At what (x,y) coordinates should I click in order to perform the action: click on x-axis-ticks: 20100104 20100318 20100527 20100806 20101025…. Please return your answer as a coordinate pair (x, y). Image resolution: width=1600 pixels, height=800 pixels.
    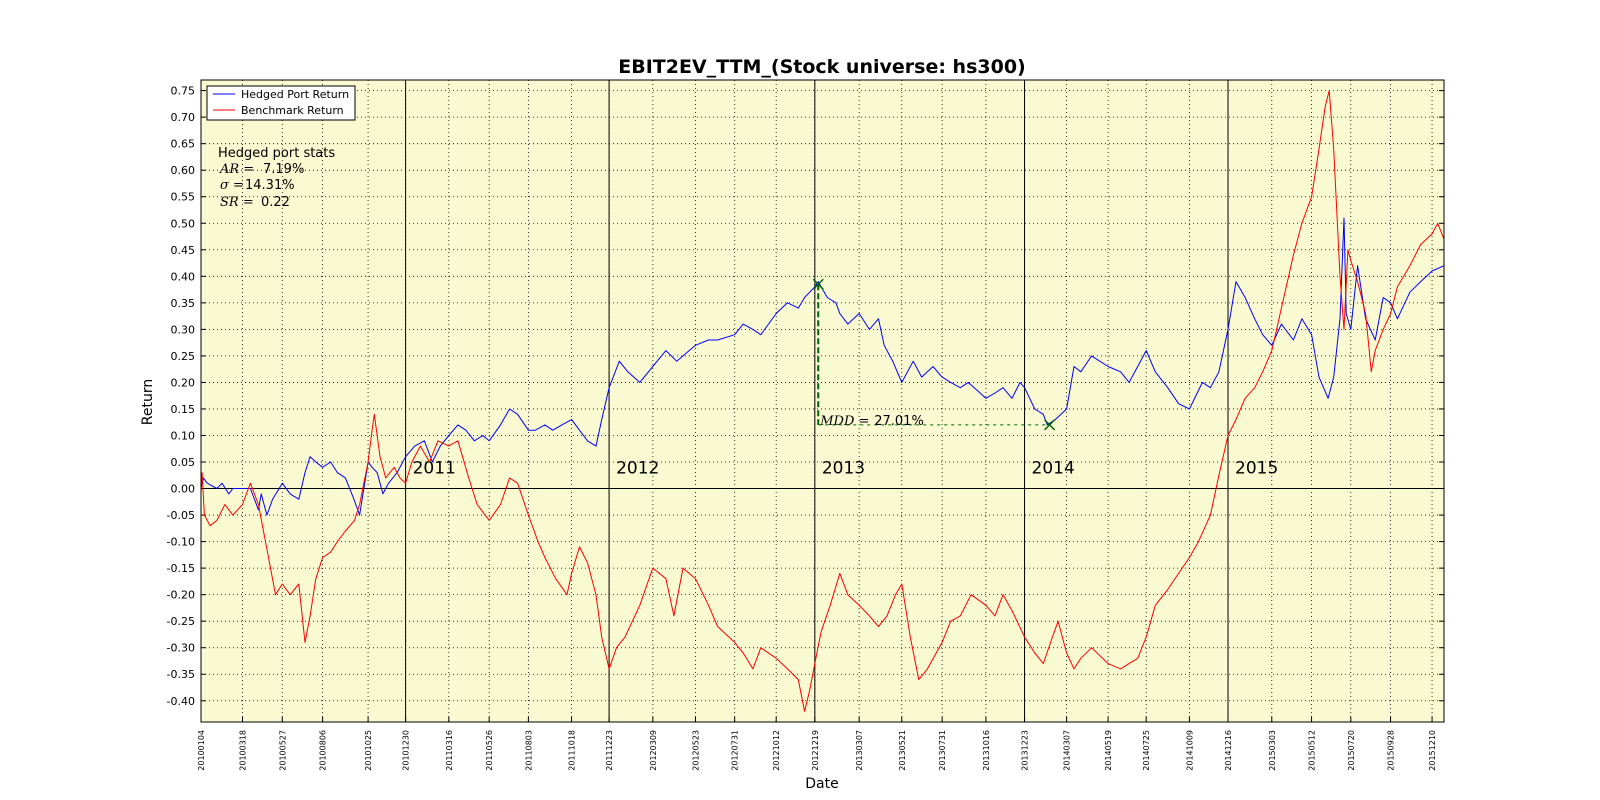
    Looking at the image, I should click on (817, 744).